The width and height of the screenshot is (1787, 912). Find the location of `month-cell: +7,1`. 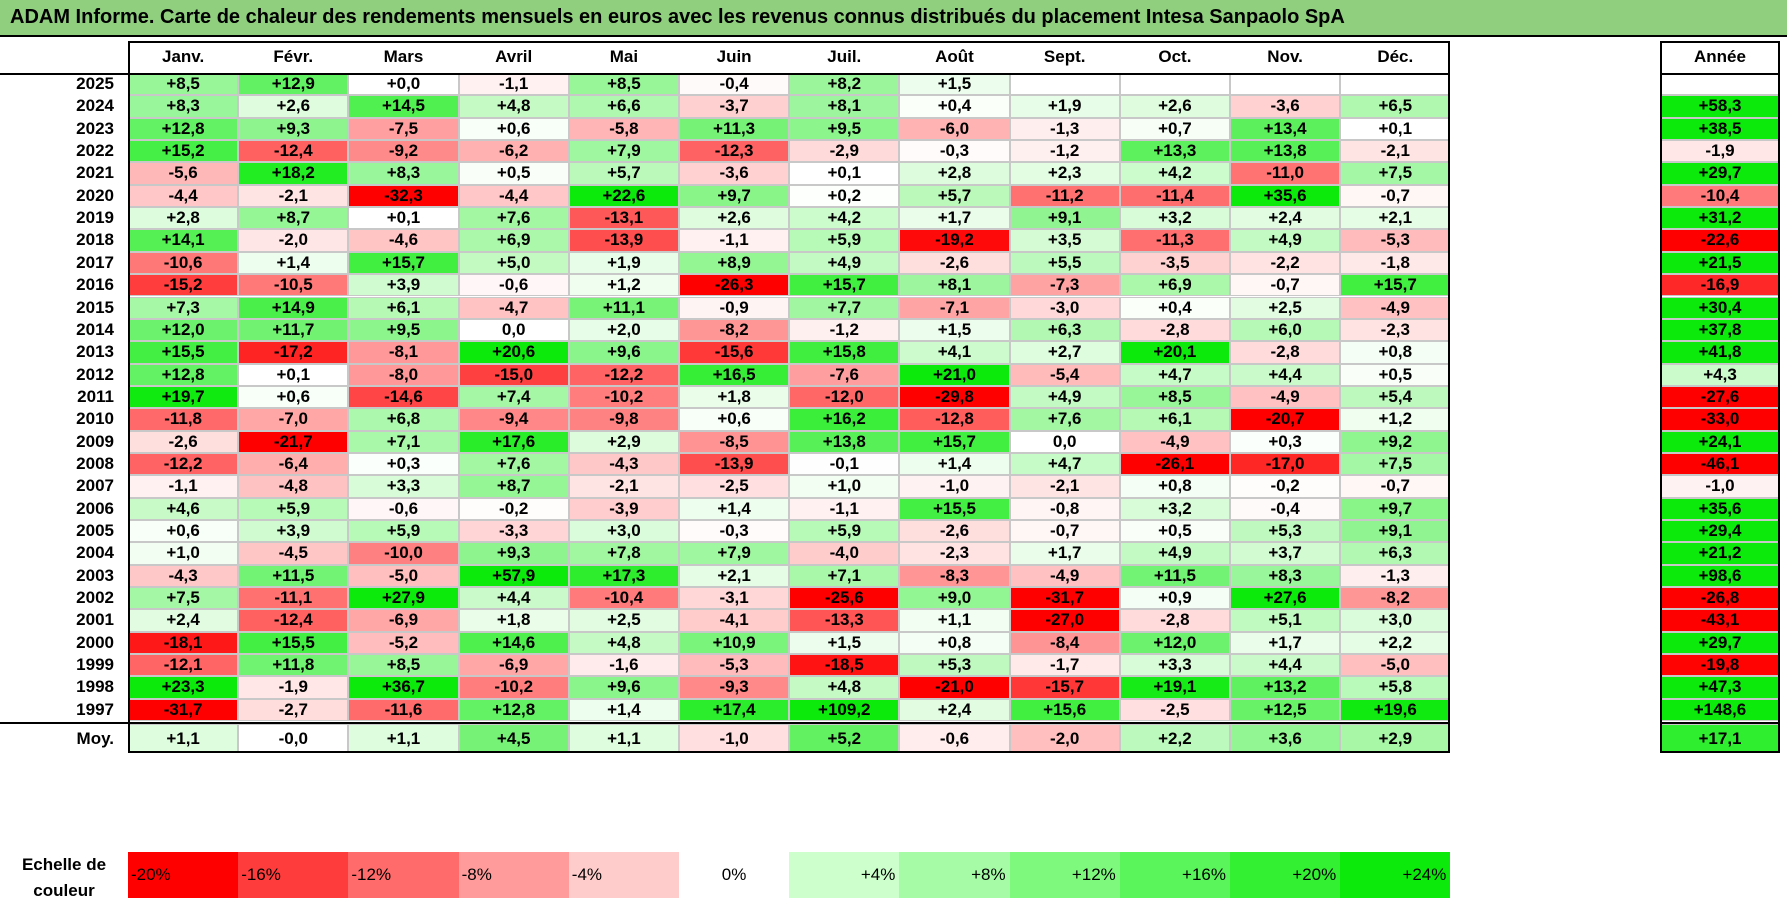

month-cell: +7,1 is located at coordinates (844, 576).